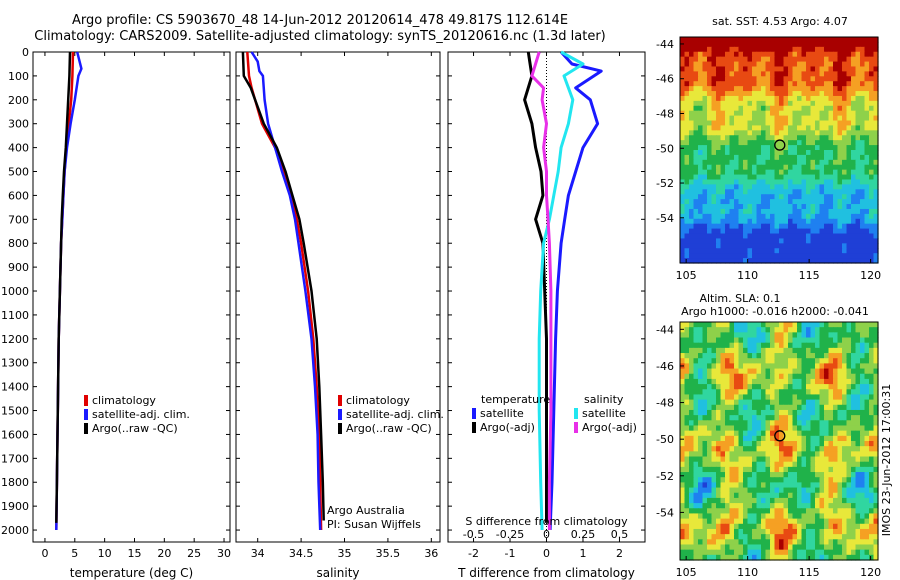 The height and width of the screenshot is (580, 900). Describe the element at coordinates (665, 79) in the screenshot. I see `map-lat-label: -46` at that location.